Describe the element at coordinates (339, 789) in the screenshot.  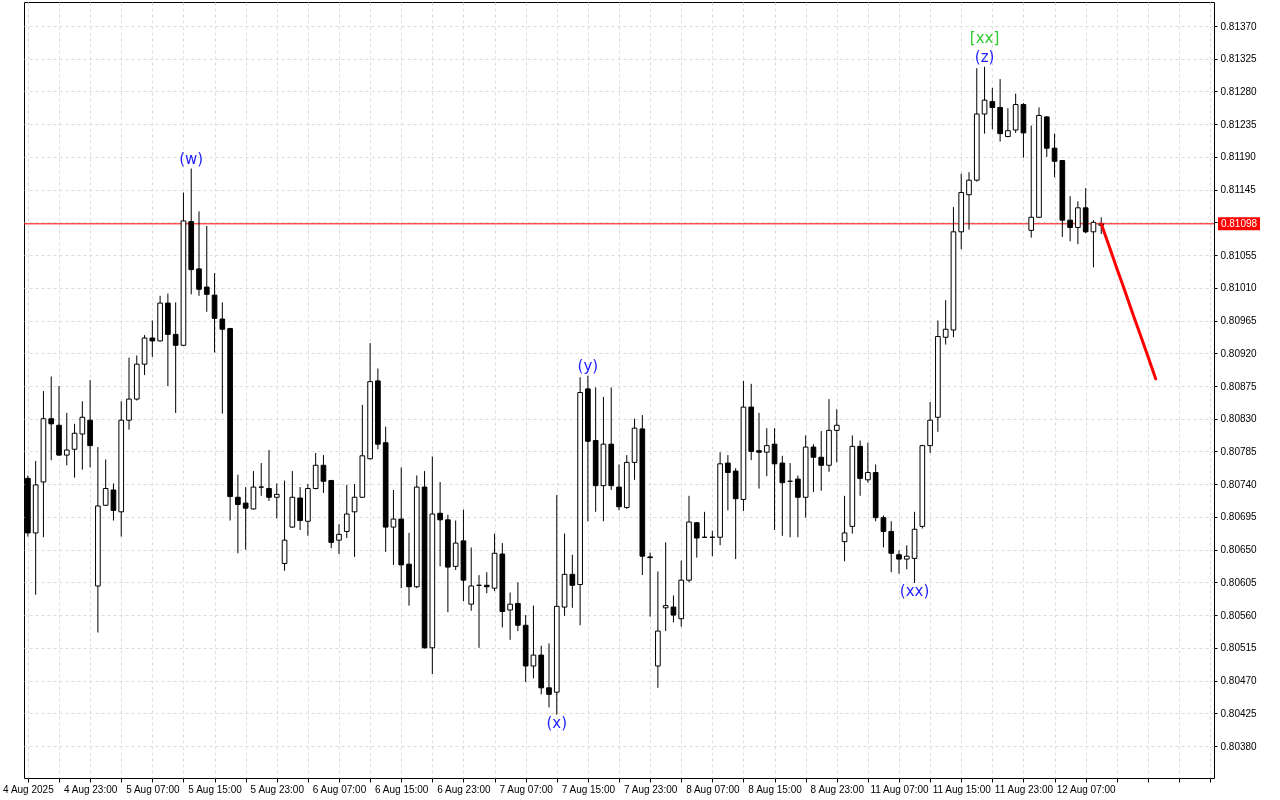
I see `x-tick-label: 6 Aug 07:00` at that location.